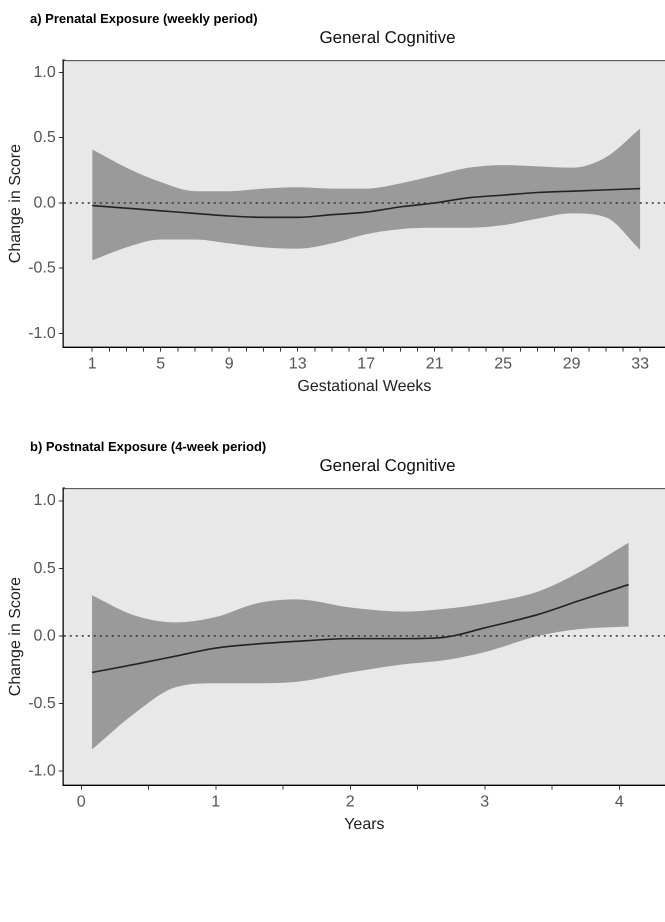 The height and width of the screenshot is (922, 665). I want to click on x-tick-label: 4, so click(619, 802).